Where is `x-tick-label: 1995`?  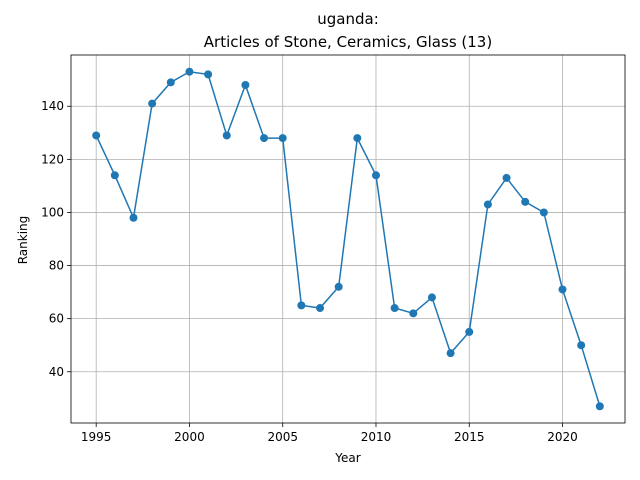
x-tick-label: 1995 is located at coordinates (96, 437).